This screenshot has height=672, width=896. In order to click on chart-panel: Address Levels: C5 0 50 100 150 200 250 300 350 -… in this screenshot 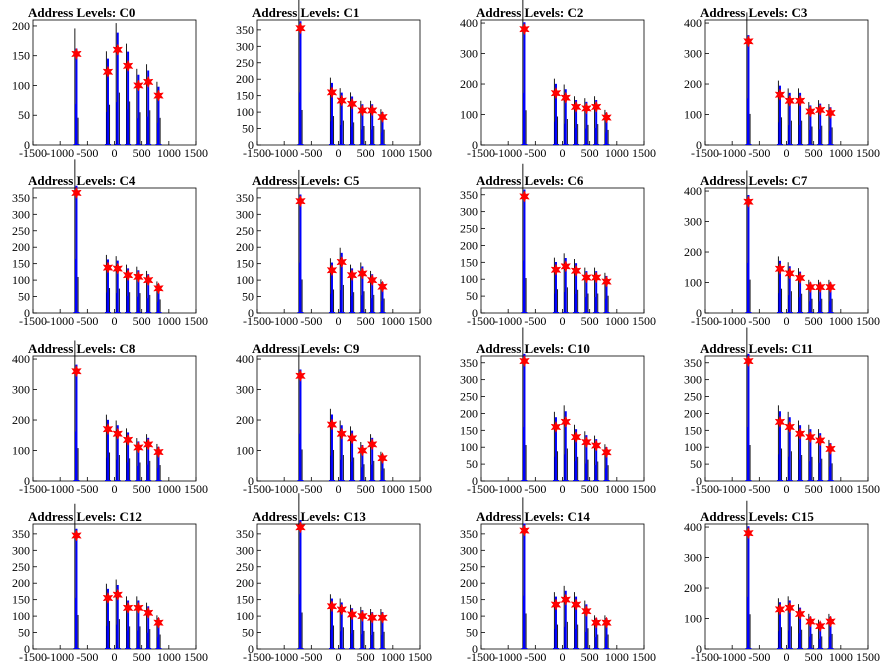, I will do `click(334, 248)`.